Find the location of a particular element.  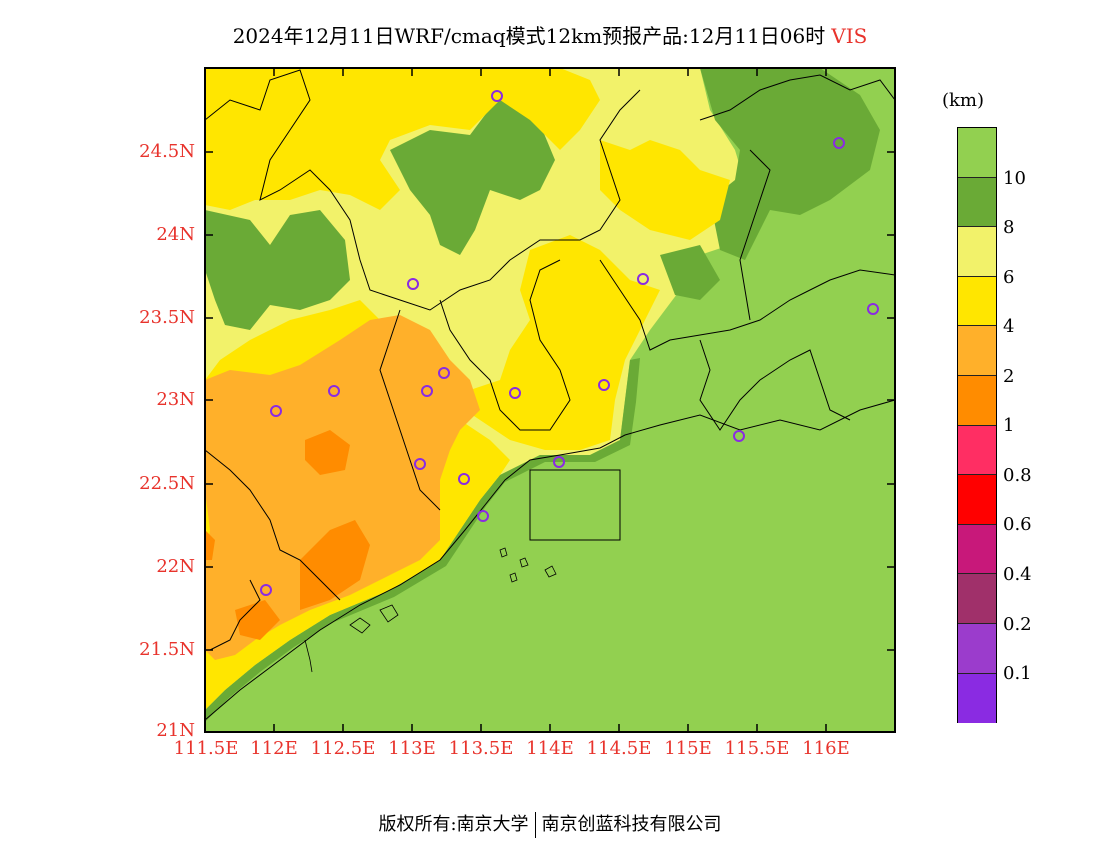

colorbar is located at coordinates (977, 425).